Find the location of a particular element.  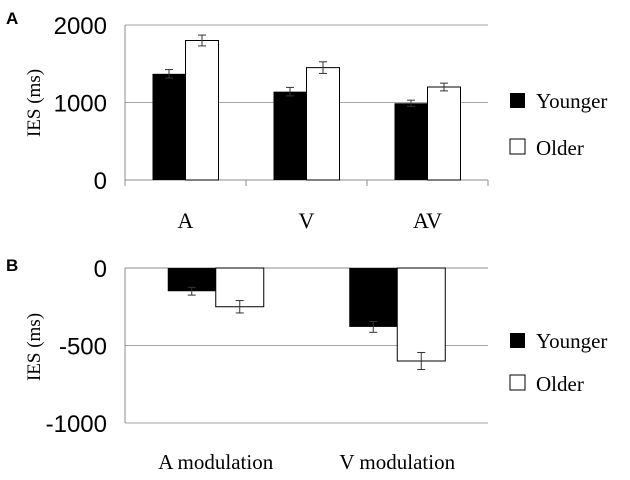

panel-b-legend: Younger Older is located at coordinates (558, 362).